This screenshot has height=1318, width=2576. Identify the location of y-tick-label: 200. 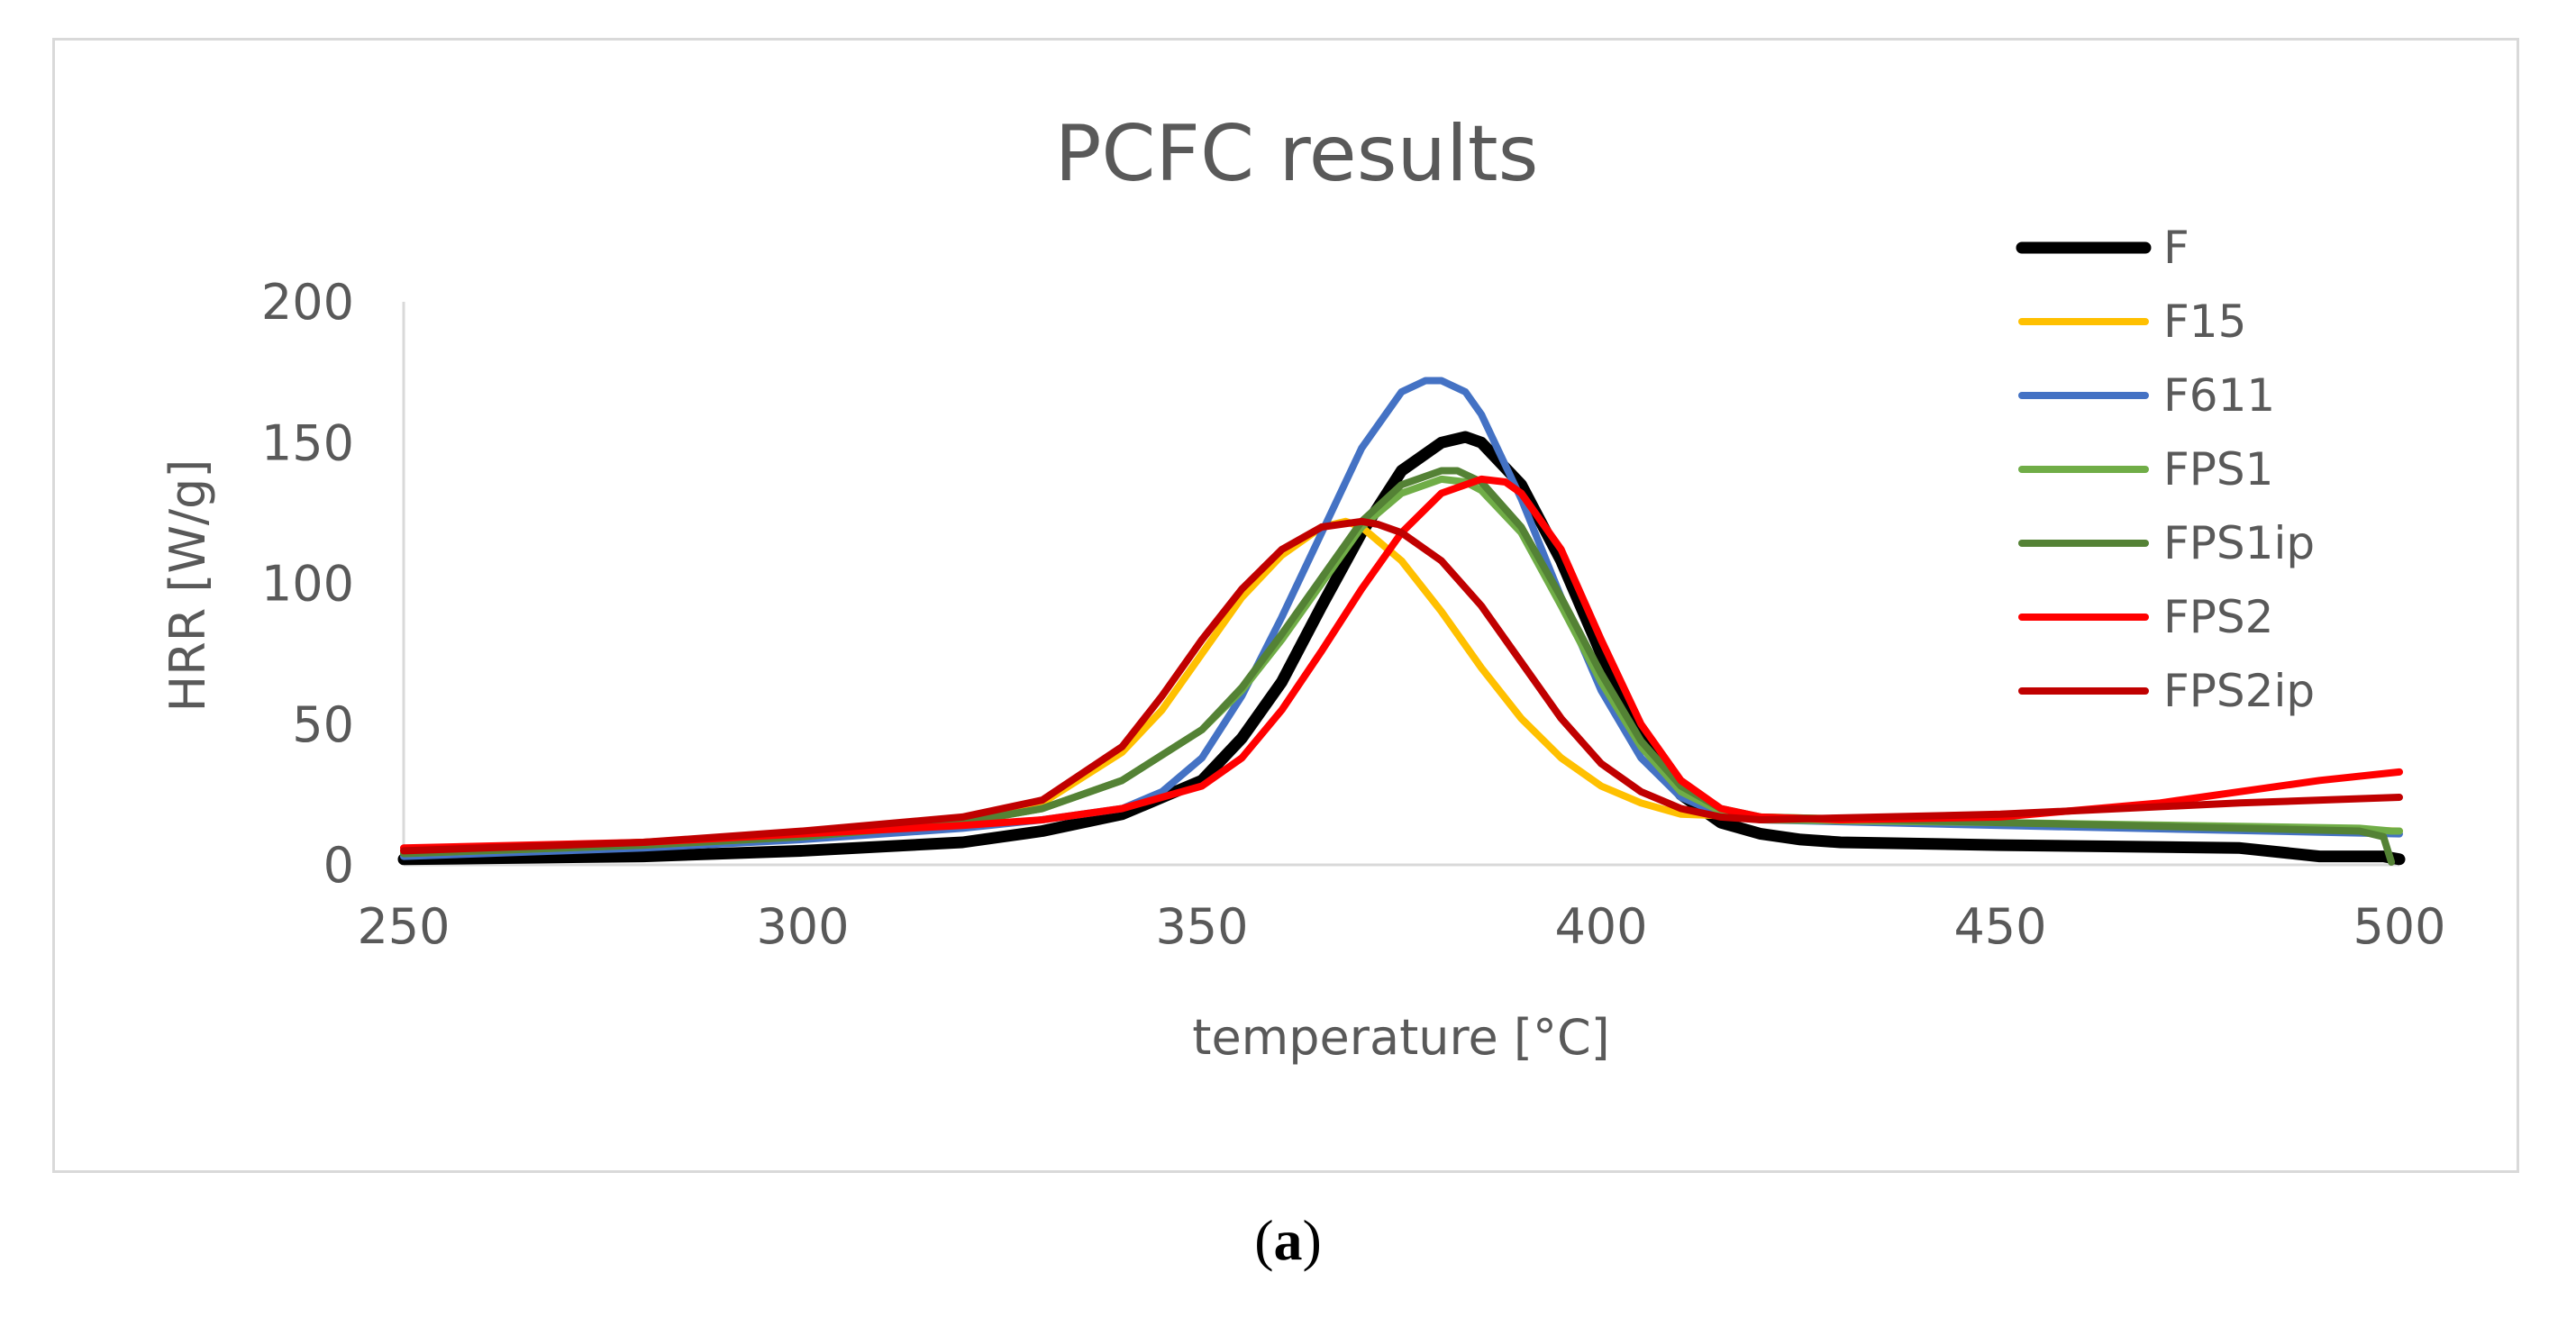
(307, 302).